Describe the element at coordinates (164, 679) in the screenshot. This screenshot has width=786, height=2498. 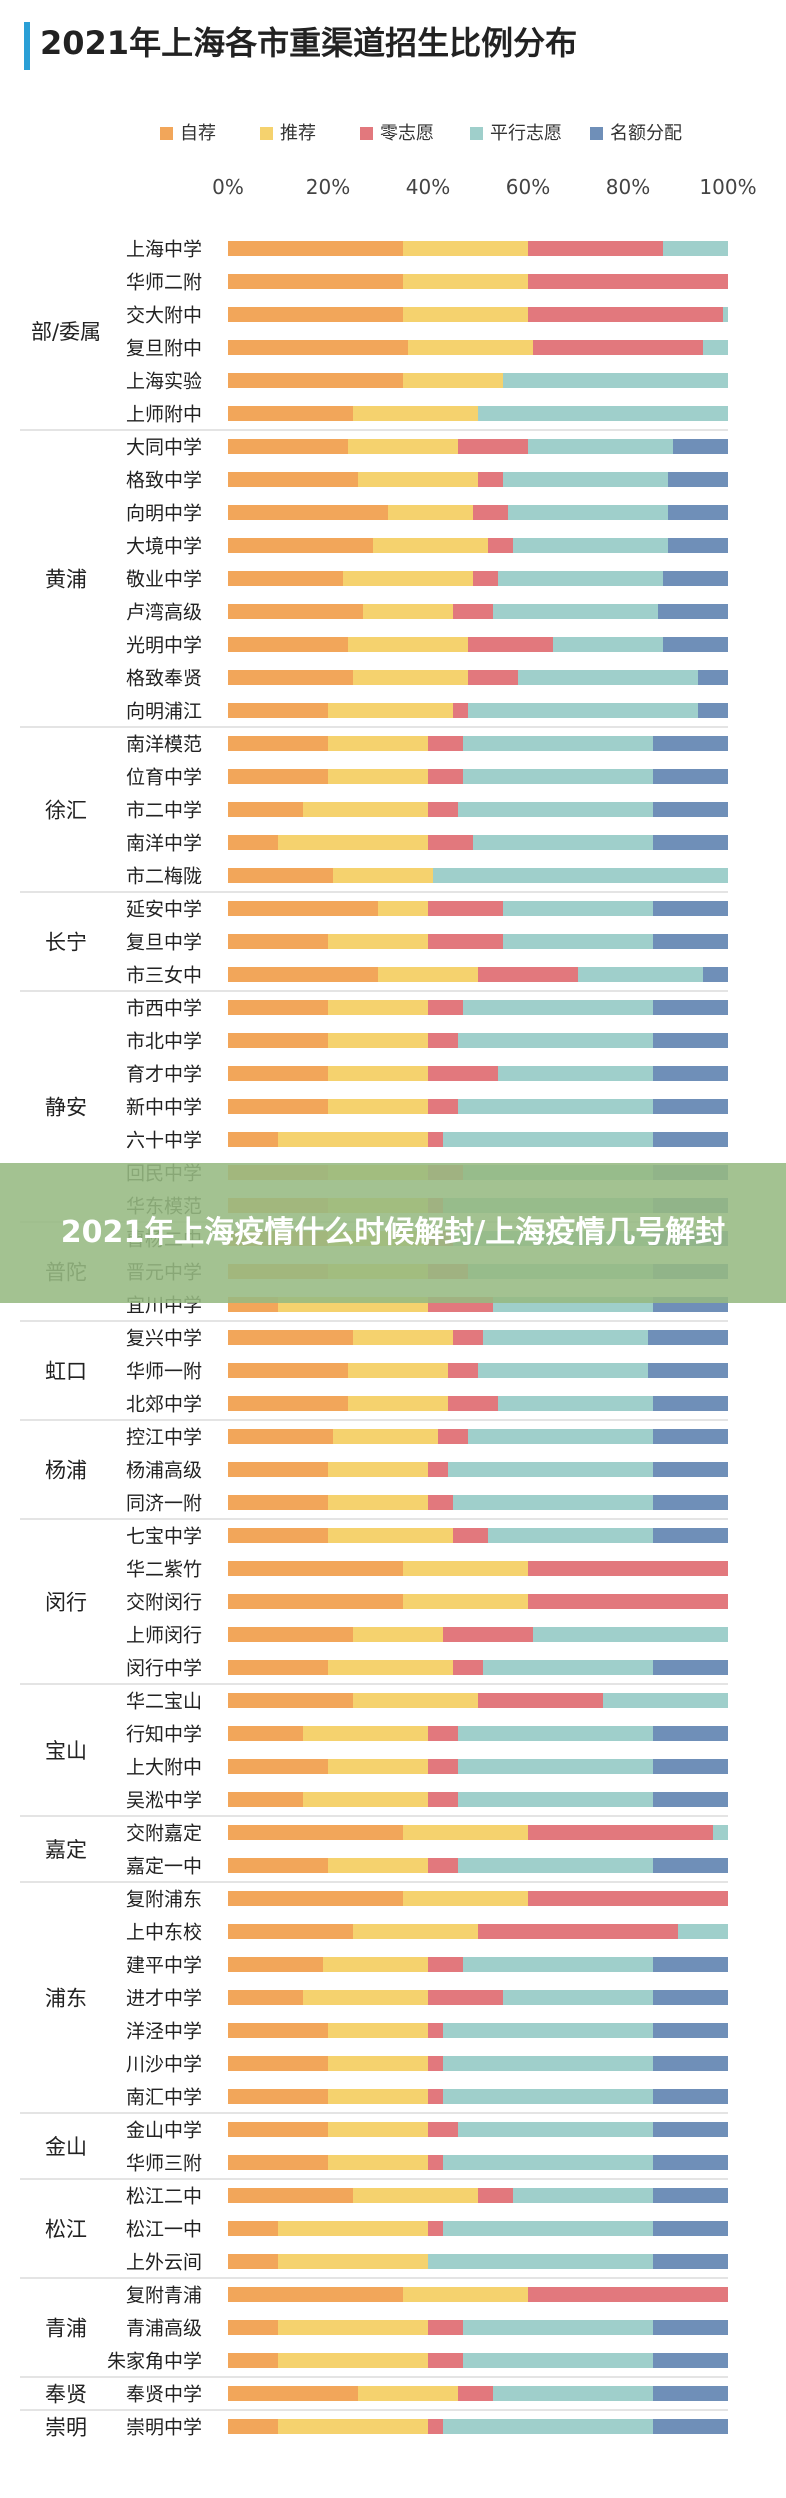
I see `school-label: 格致奉贤` at that location.